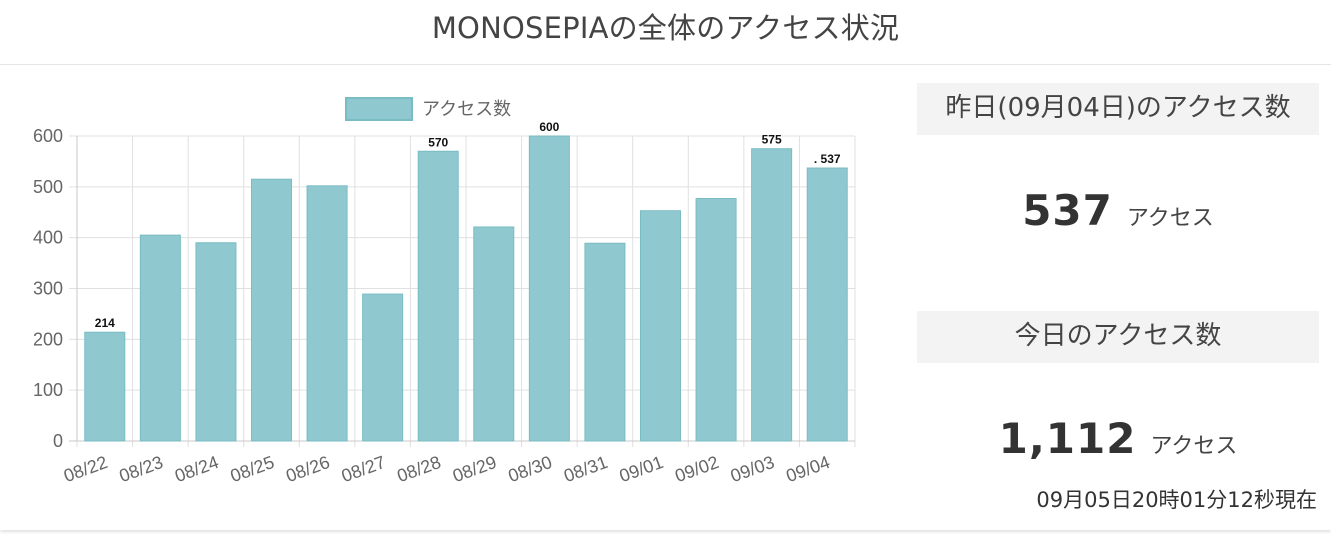 The height and width of the screenshot is (534, 1331). Describe the element at coordinates (530, 469) in the screenshot. I see `x-tick-label: 08/30` at that location.